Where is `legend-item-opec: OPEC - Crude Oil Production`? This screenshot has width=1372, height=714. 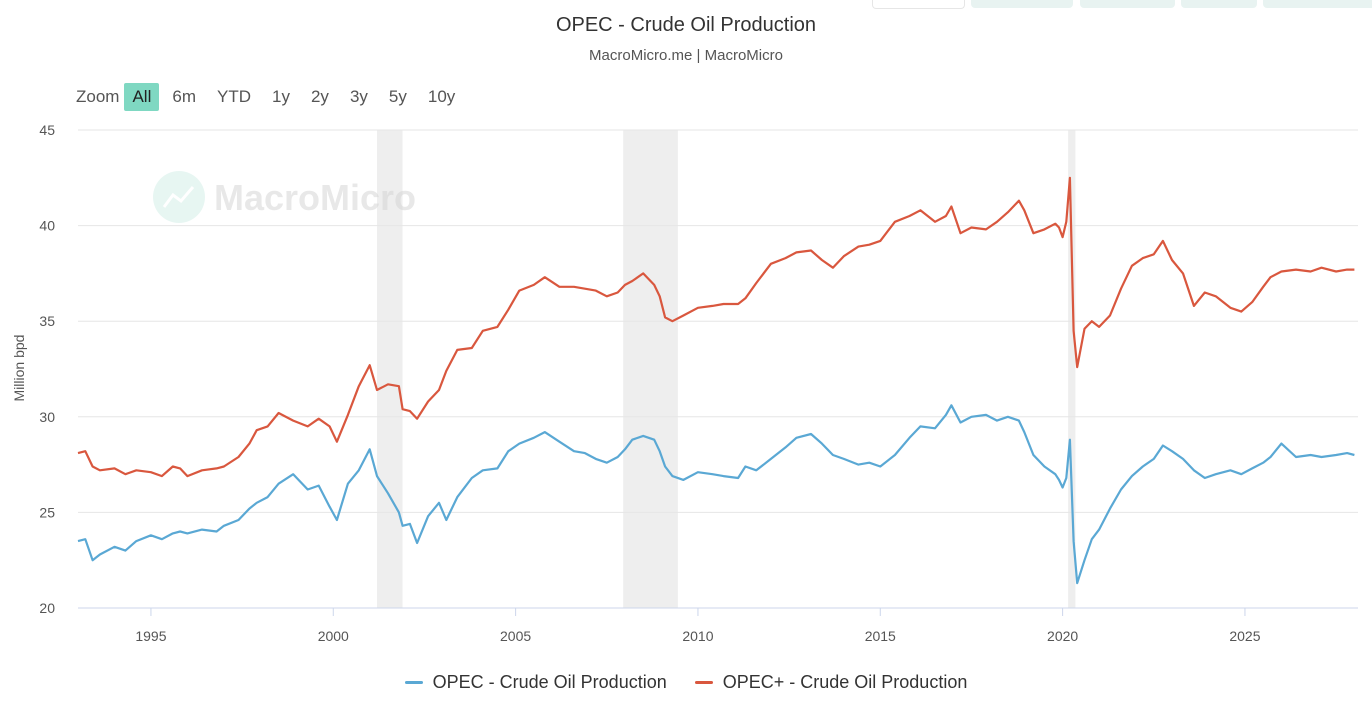
legend-item-opec: OPEC - Crude Oil Production is located at coordinates (535, 682).